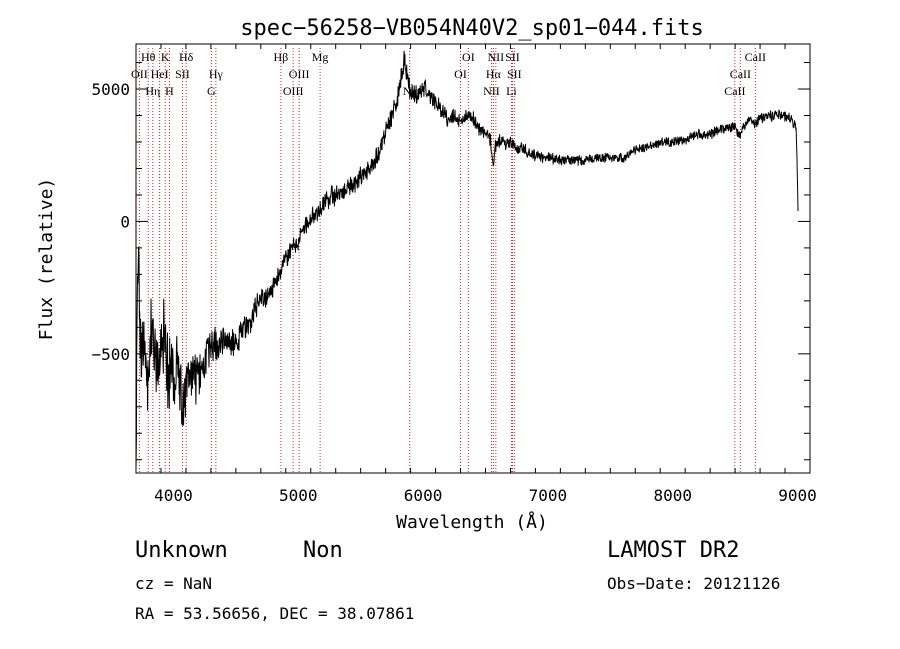  Describe the element at coordinates (165, 57) in the screenshot. I see `line-label: K` at that location.